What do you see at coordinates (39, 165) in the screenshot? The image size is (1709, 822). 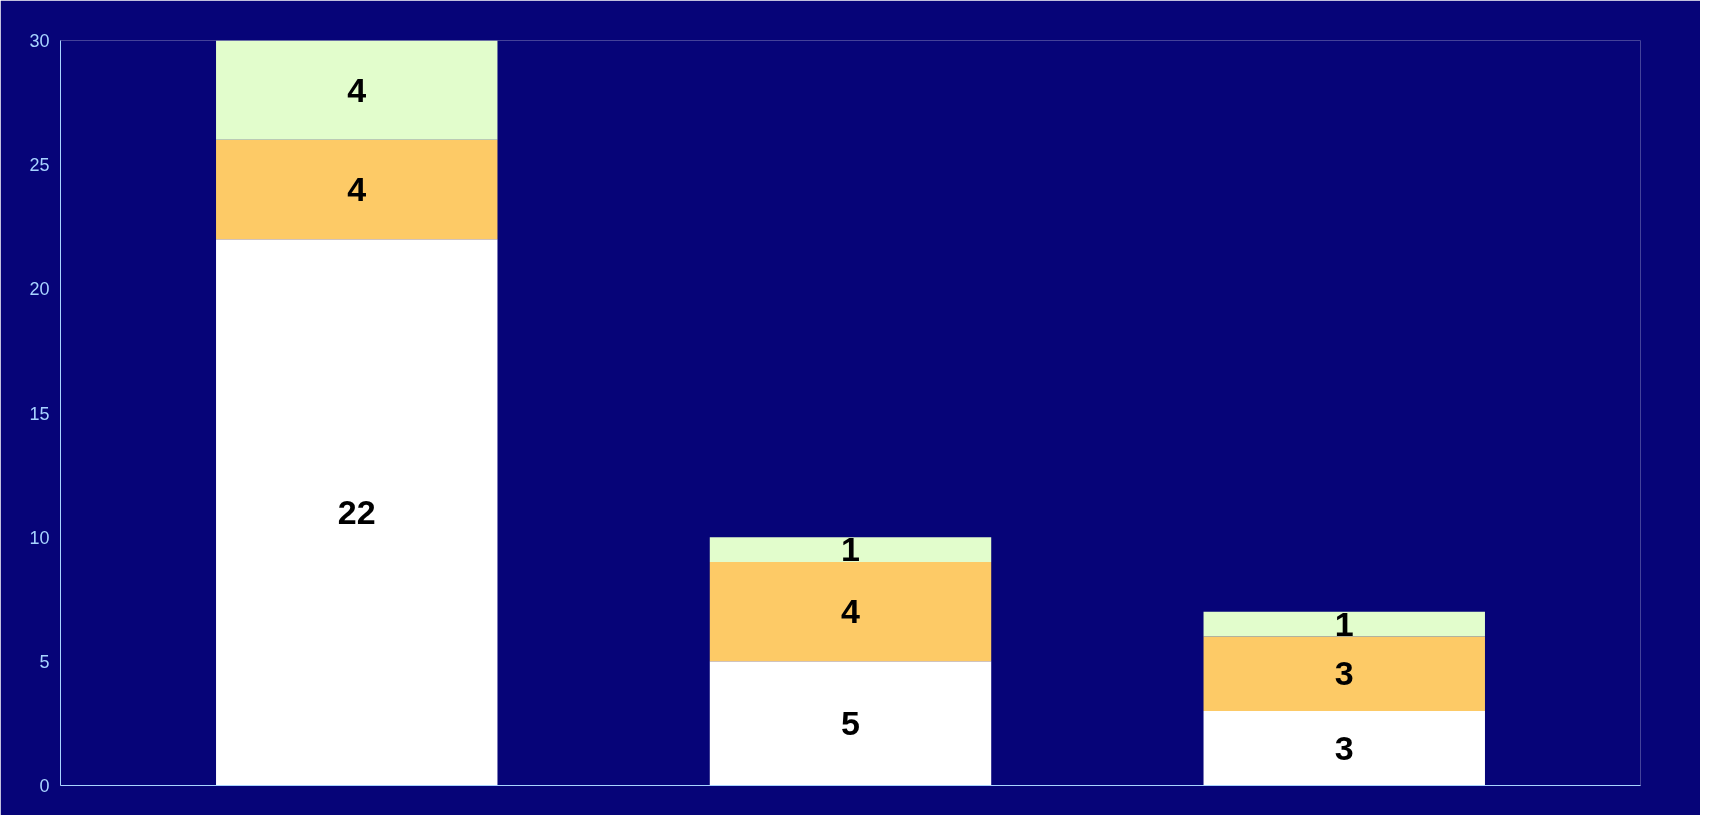 I see `y-tick-label: 25` at bounding box center [39, 165].